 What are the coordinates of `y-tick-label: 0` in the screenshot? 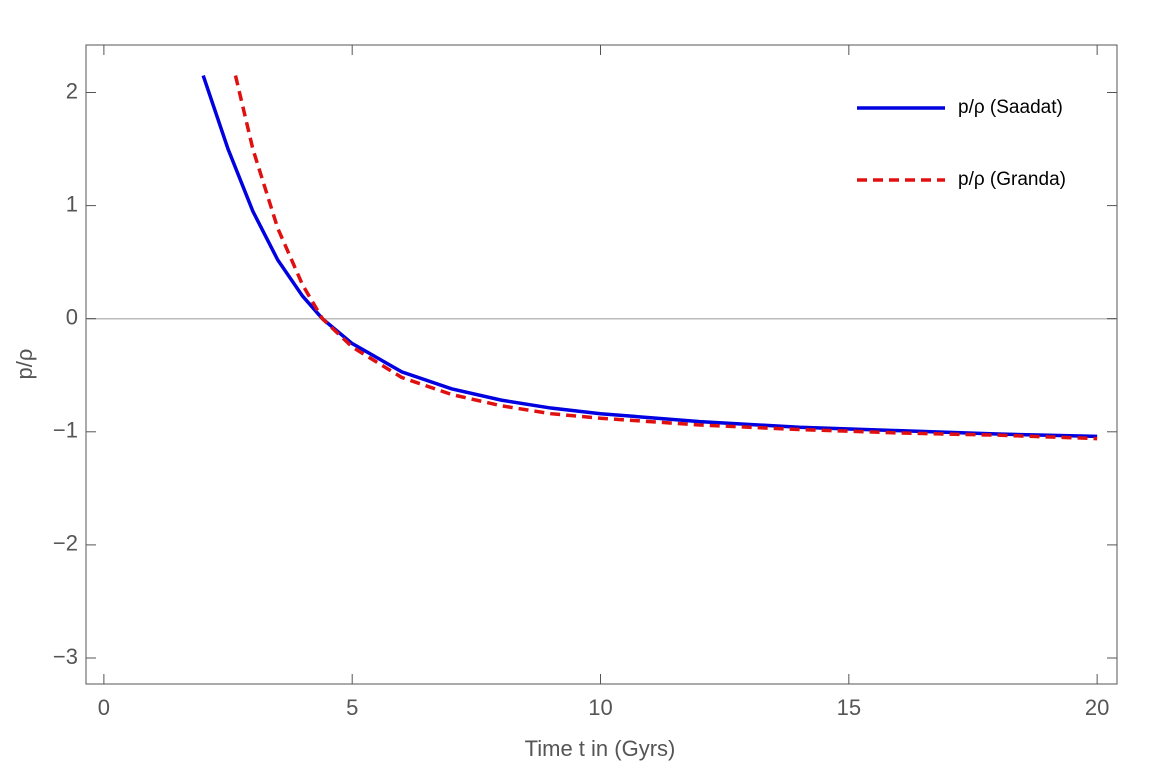 It's located at (72, 317).